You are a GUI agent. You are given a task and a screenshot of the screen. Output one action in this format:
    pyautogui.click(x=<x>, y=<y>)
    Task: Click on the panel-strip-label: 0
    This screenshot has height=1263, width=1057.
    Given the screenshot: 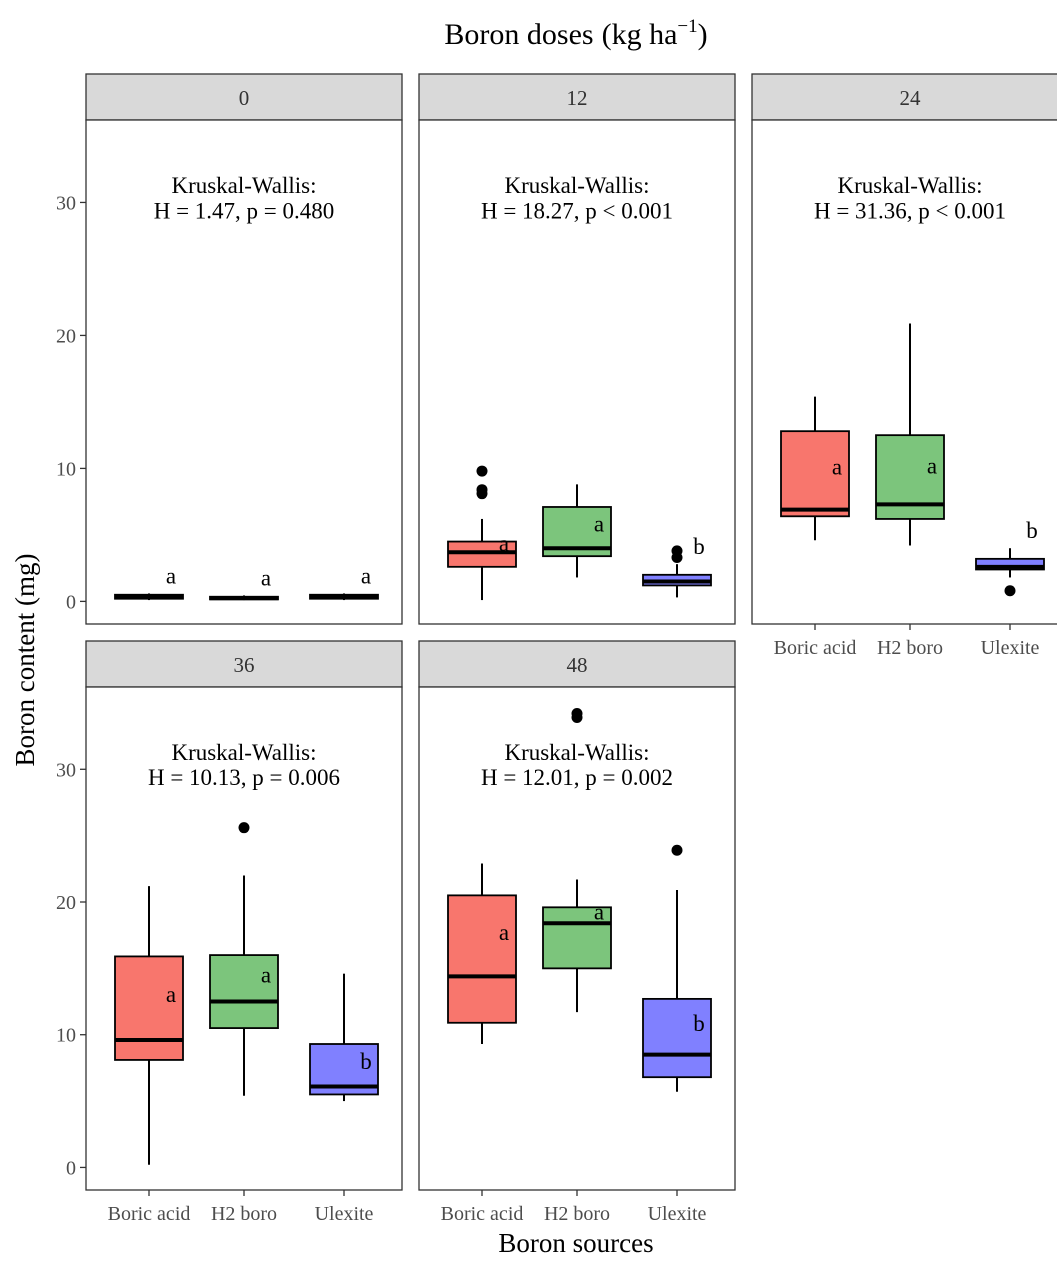 What is the action you would take?
    pyautogui.click(x=244, y=98)
    